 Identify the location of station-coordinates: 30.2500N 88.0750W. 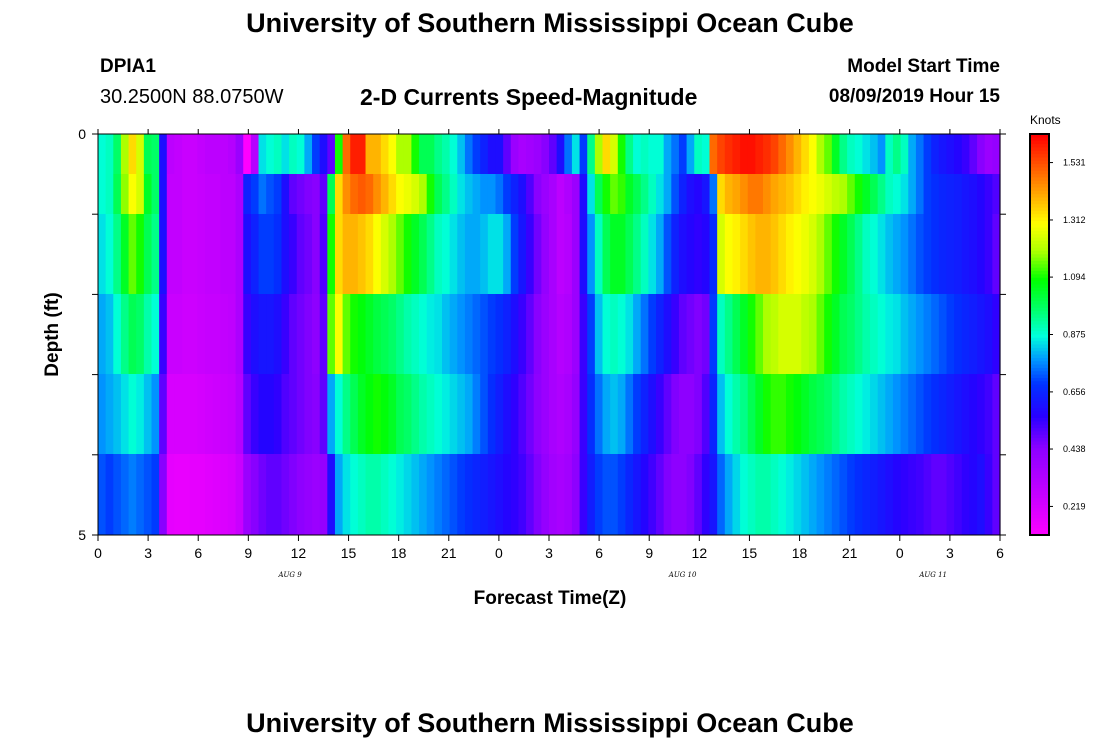
(192, 97).